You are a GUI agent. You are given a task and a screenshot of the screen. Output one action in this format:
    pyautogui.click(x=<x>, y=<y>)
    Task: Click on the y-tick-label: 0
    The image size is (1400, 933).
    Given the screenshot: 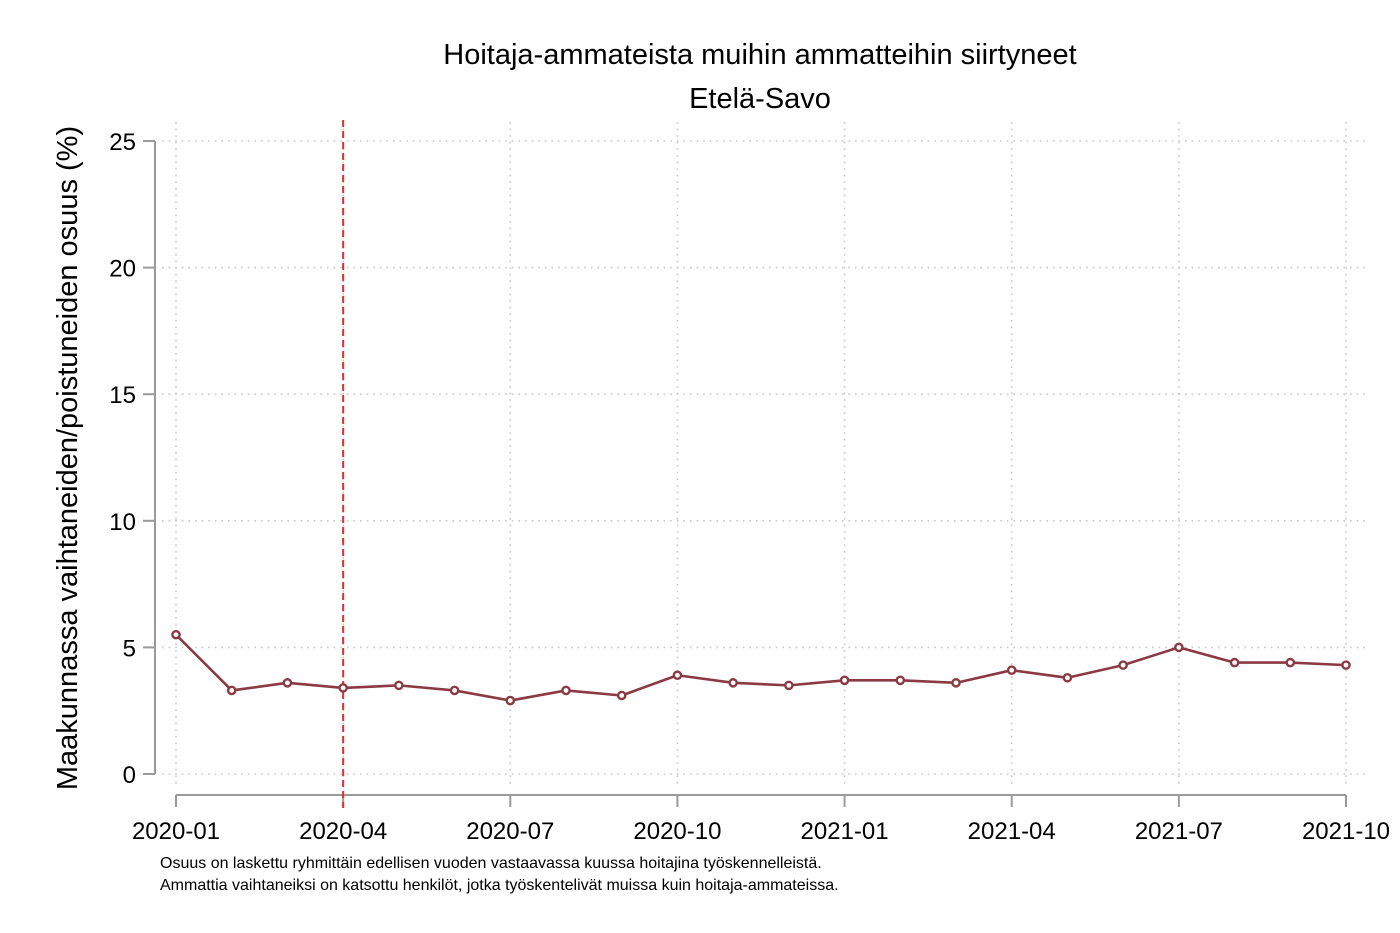 What is the action you would take?
    pyautogui.click(x=129, y=775)
    